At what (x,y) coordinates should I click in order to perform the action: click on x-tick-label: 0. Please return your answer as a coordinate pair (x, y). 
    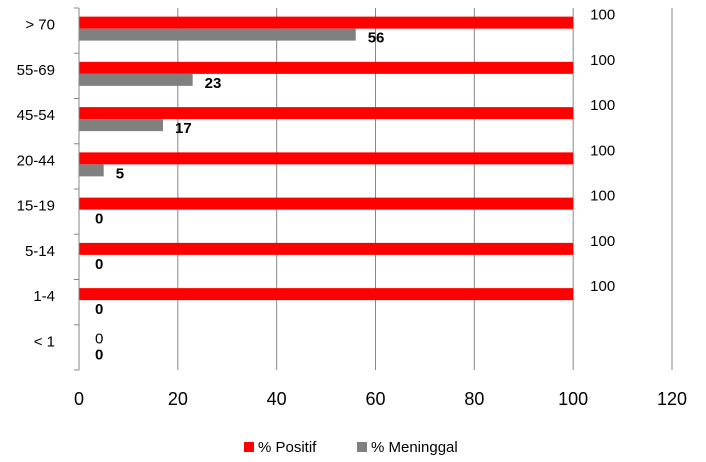
    Looking at the image, I should click on (79, 399).